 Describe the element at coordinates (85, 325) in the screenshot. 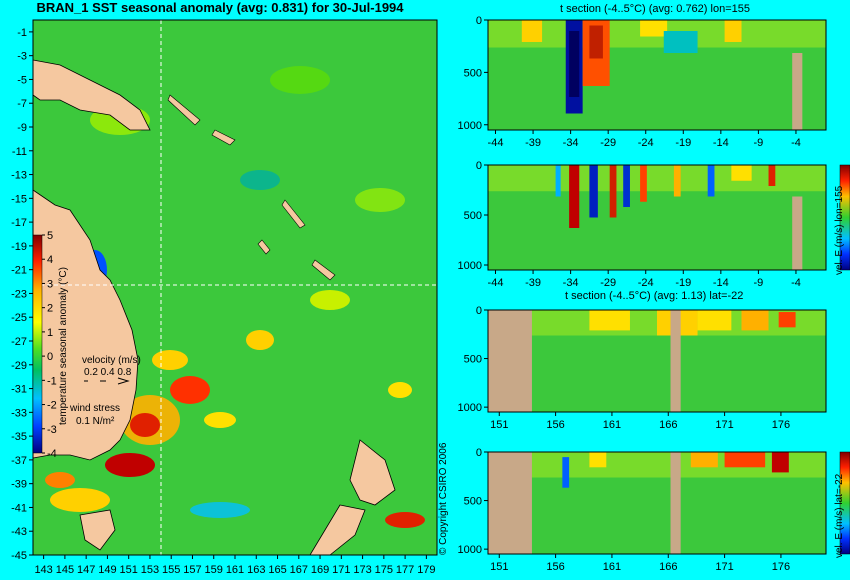

I see `australia-land` at that location.